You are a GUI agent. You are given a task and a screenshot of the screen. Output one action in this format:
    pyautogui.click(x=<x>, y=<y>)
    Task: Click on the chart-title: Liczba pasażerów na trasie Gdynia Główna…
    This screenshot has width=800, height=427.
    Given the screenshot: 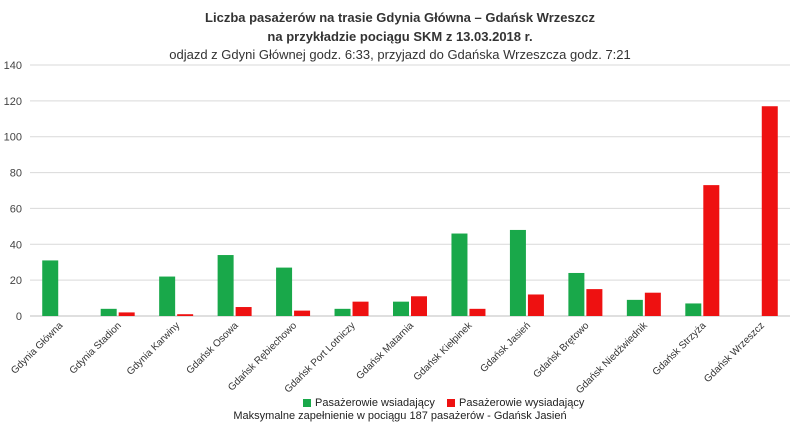 What is the action you would take?
    pyautogui.click(x=400, y=17)
    